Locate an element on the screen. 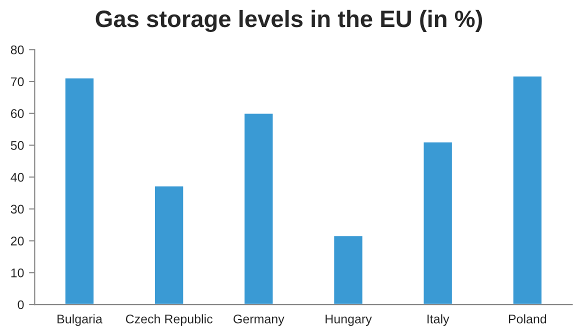 Image resolution: width=578 pixels, height=331 pixels. y-tick-label: 50 is located at coordinates (17, 145).